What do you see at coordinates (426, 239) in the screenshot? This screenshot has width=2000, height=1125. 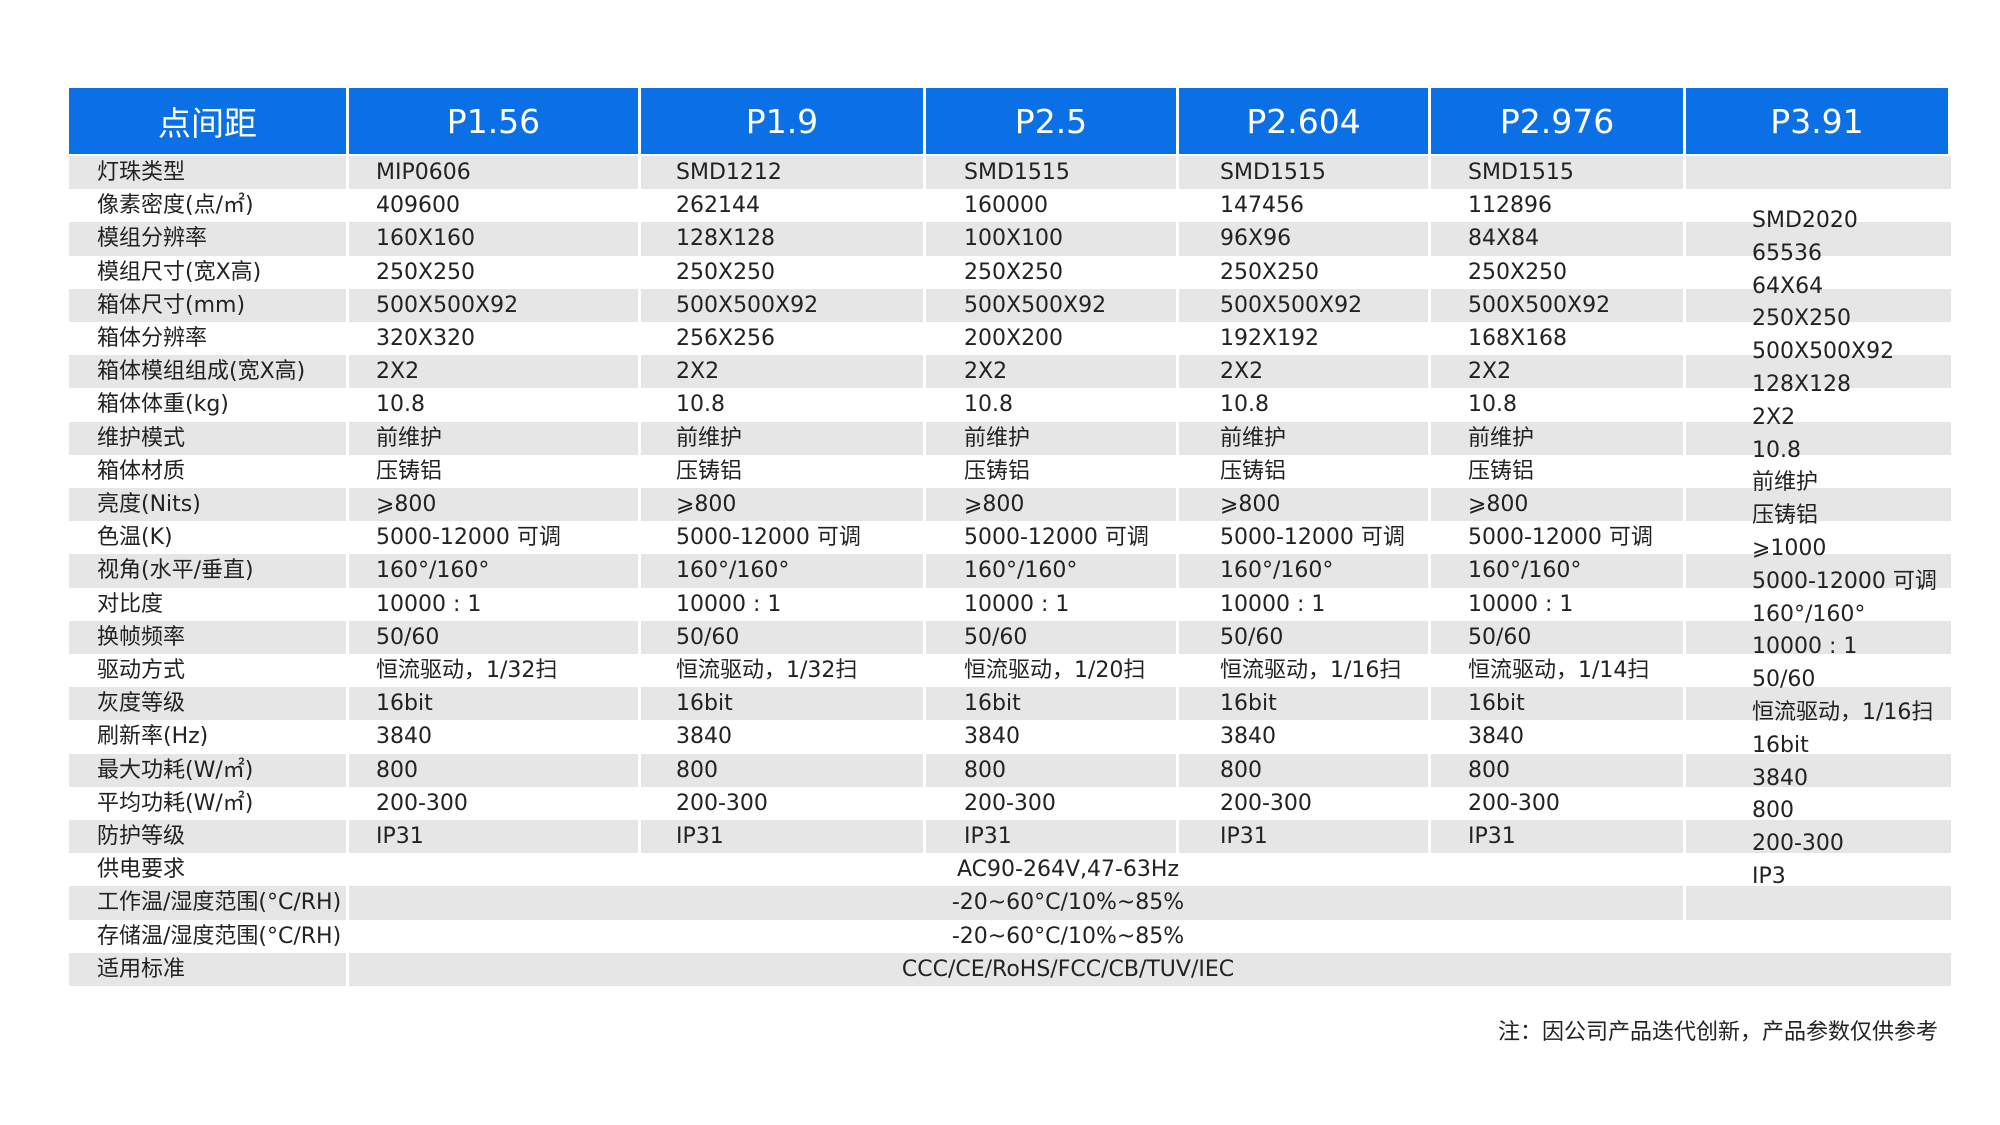 I see `cell: 160X160` at bounding box center [426, 239].